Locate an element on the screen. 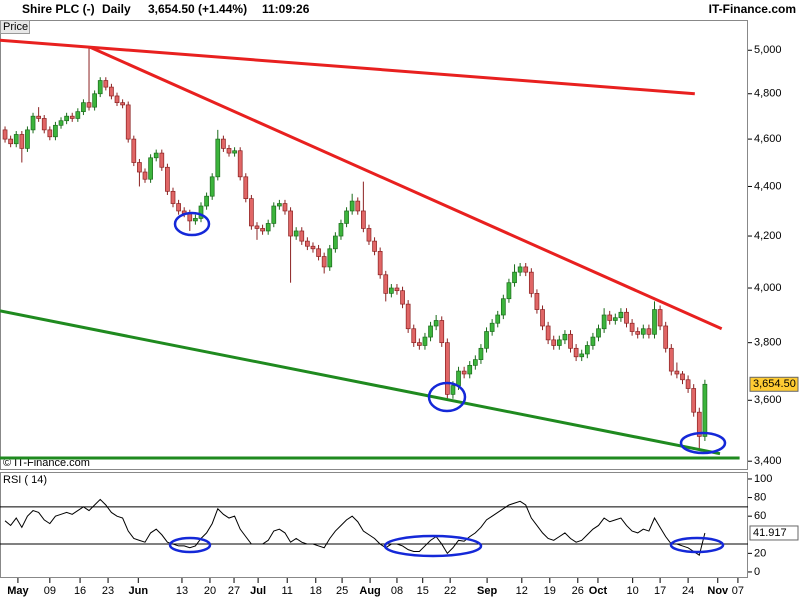 This screenshot has width=800, height=600. y-tick-label: 3,800 is located at coordinates (768, 343).